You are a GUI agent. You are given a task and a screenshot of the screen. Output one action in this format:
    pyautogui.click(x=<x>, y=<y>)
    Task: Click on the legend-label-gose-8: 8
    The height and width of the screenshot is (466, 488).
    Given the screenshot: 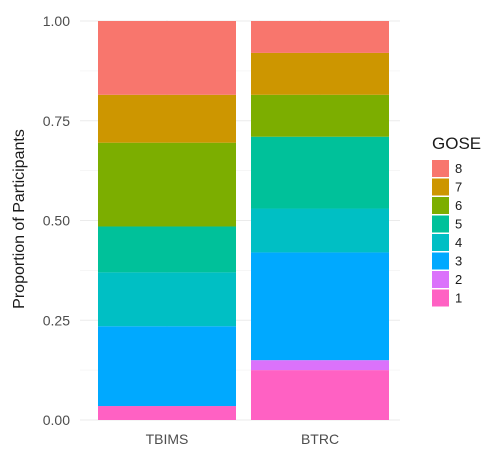 What is the action you would take?
    pyautogui.click(x=458, y=168)
    